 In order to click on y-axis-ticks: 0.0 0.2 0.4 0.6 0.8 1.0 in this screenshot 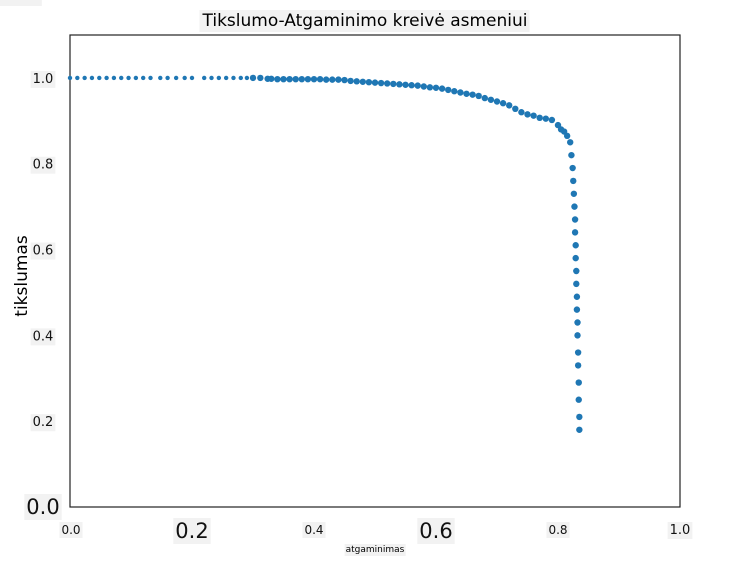, I will do `click(43, 295)`.